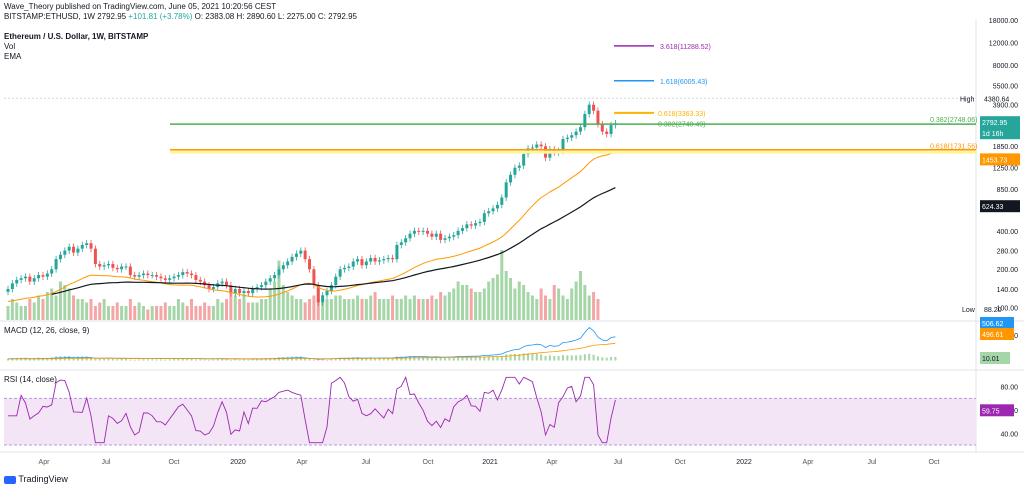 Image resolution: width=1024 pixels, height=491 pixels. What do you see at coordinates (366, 462) in the screenshot?
I see `time-axis-label: Jul` at bounding box center [366, 462].